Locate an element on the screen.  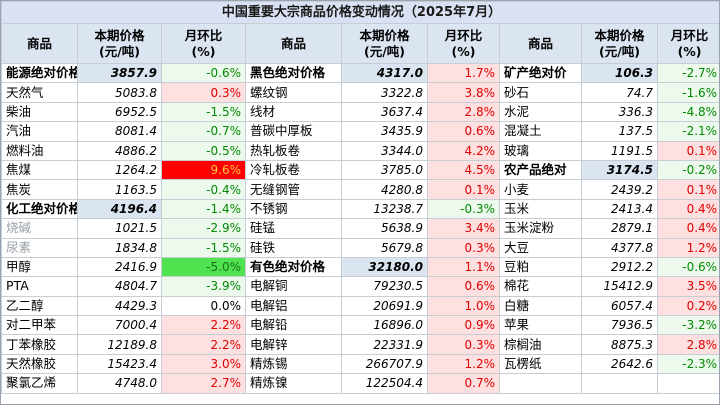
price-cell: 1021.5 is located at coordinates (119, 228).